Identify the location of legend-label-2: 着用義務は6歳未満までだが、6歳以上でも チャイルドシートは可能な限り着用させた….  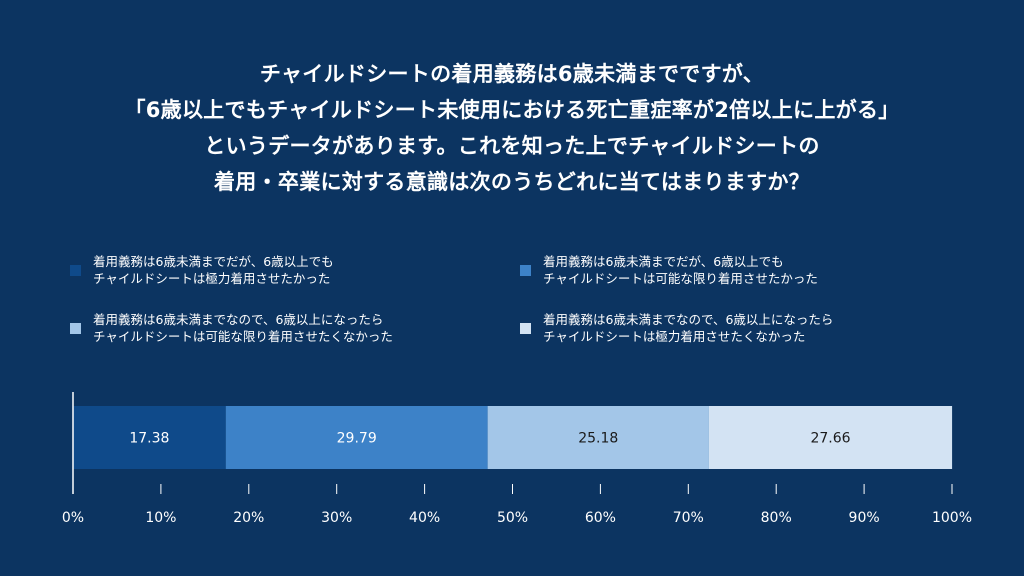
(680, 270).